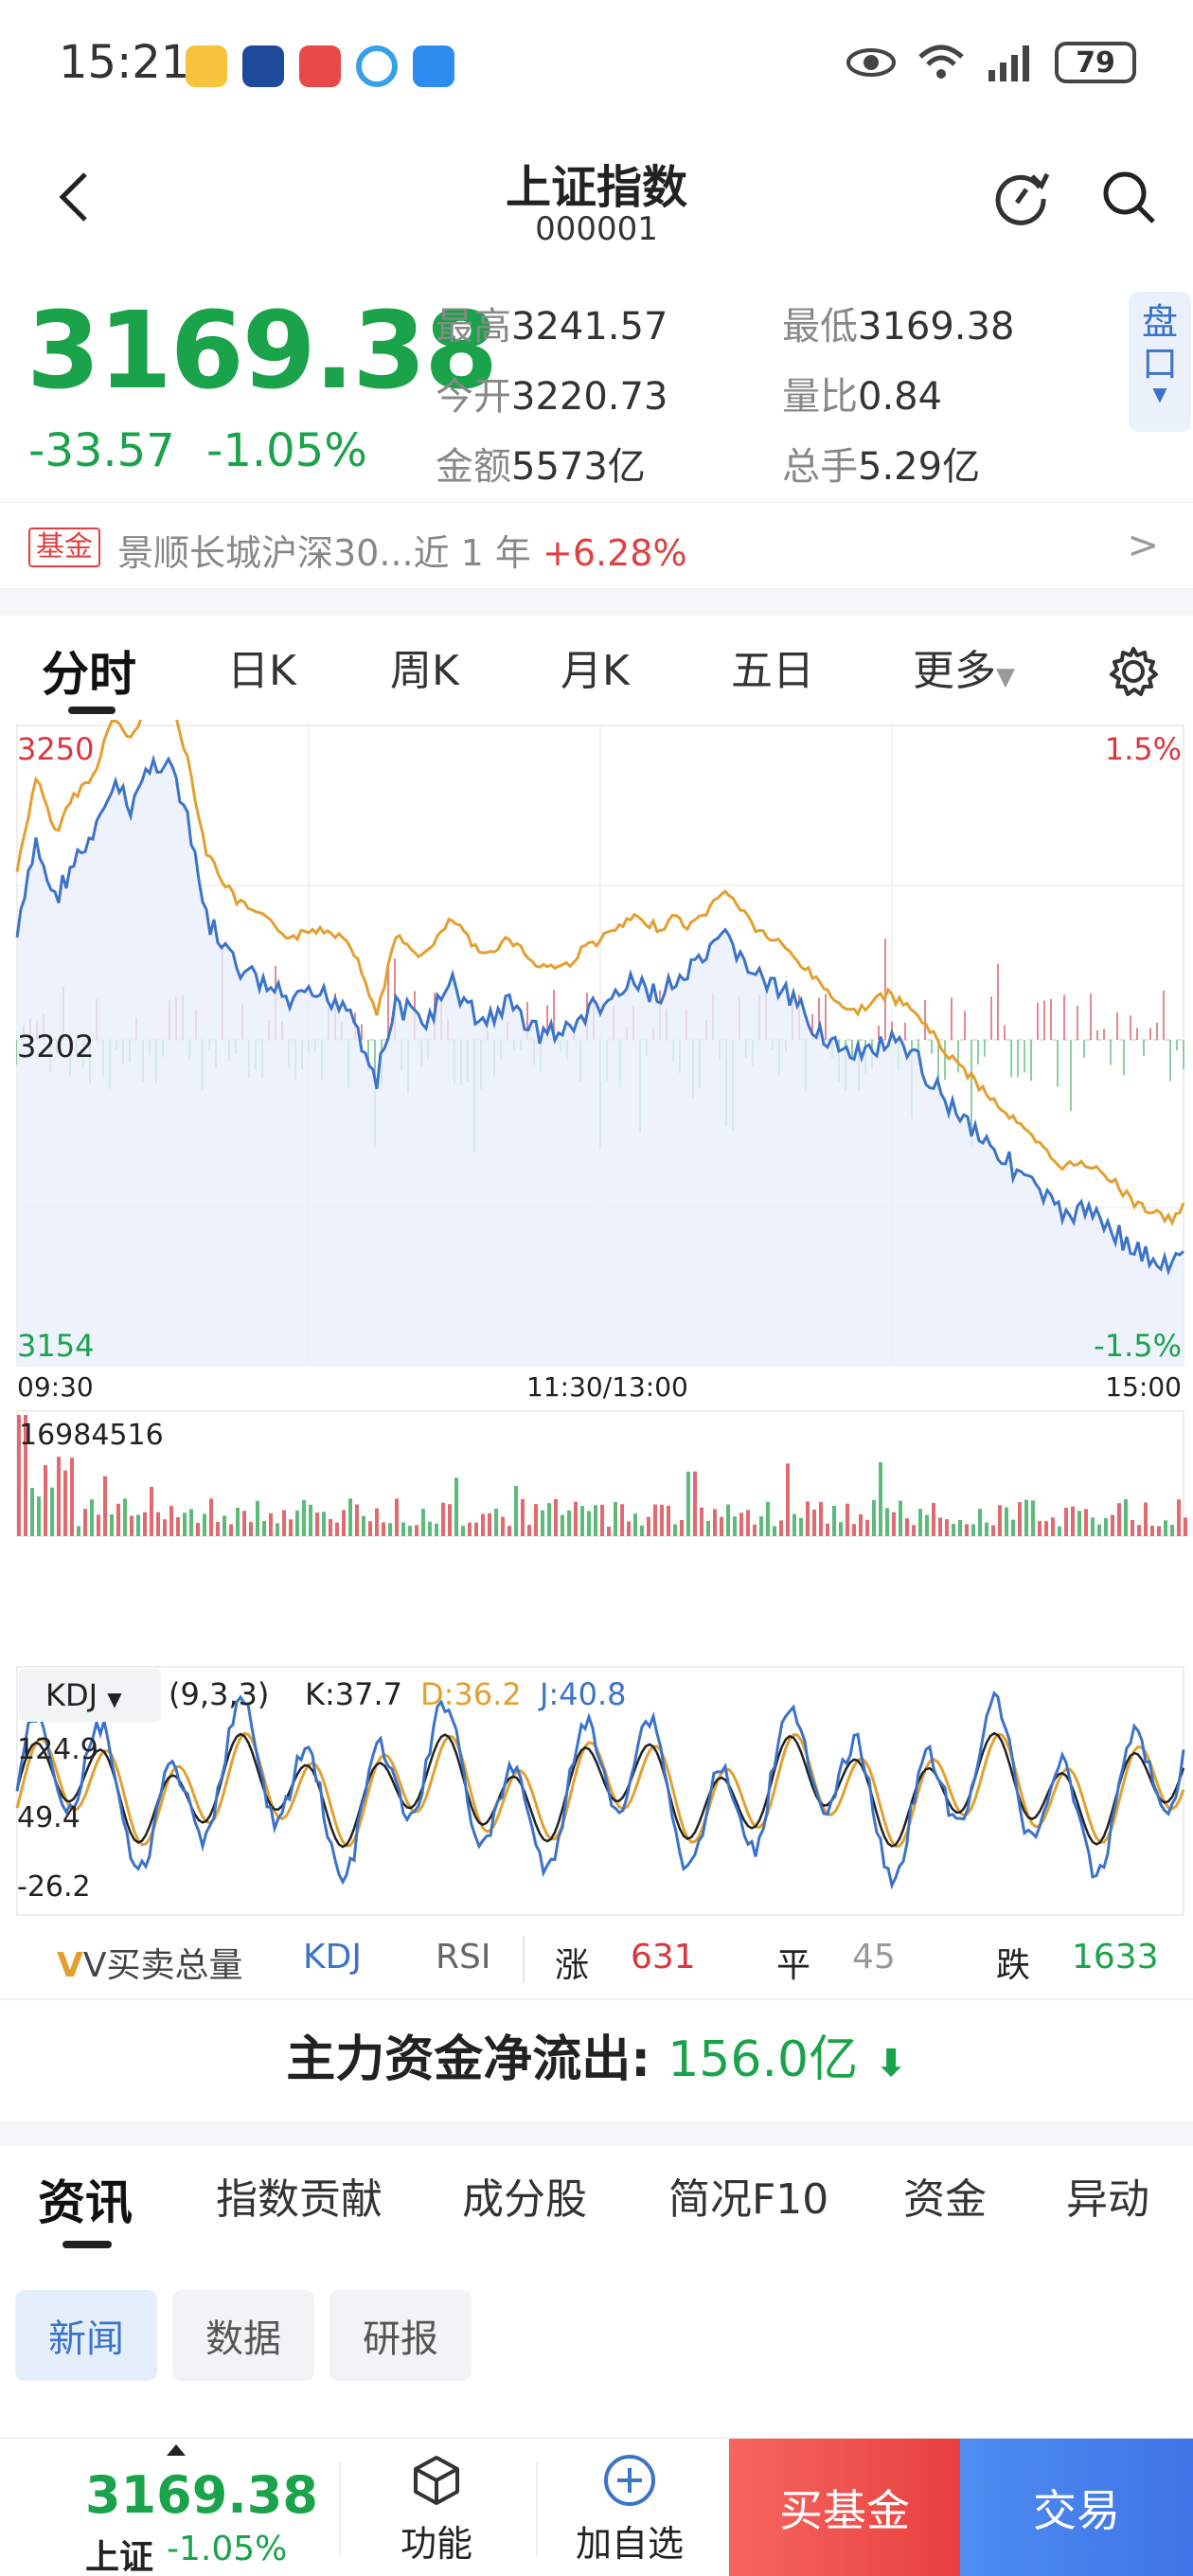 The height and width of the screenshot is (2576, 1193). What do you see at coordinates (881, 463) in the screenshot?
I see `stat-total-hands: 总手5.29亿` at bounding box center [881, 463].